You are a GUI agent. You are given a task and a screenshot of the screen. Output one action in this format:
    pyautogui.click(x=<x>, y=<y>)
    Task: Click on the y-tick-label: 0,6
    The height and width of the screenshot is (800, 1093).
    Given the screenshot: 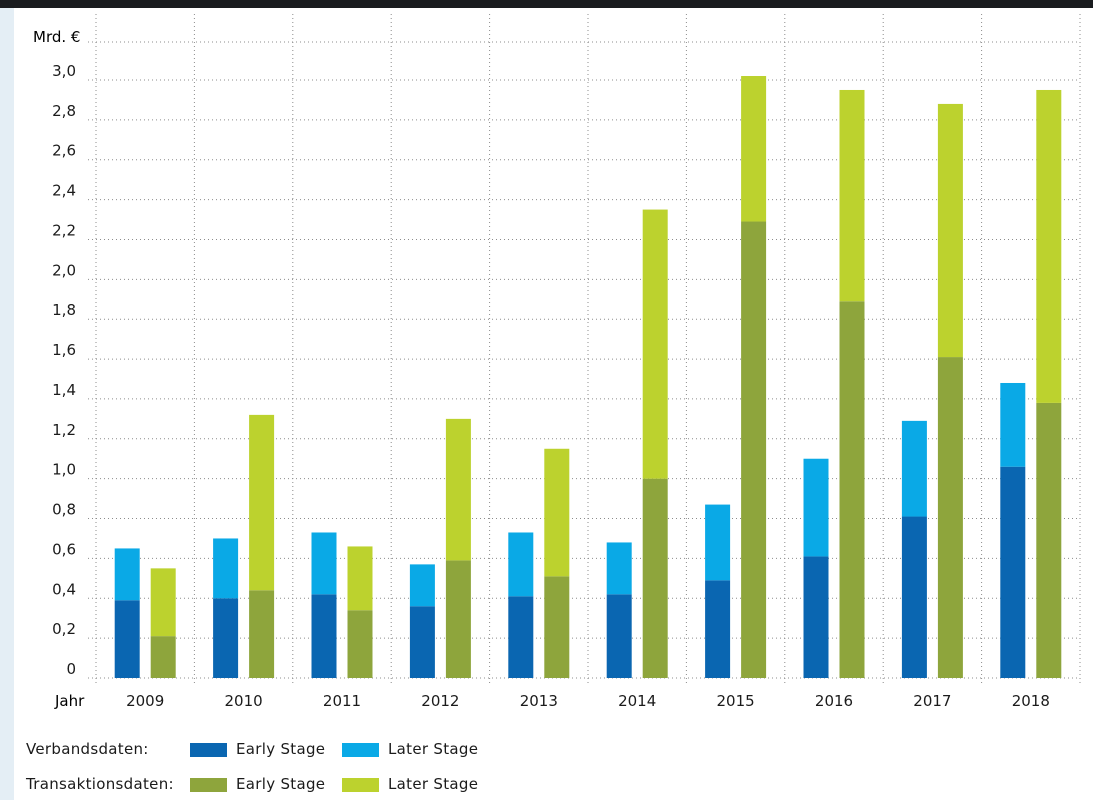 What is the action you would take?
    pyautogui.click(x=64, y=549)
    